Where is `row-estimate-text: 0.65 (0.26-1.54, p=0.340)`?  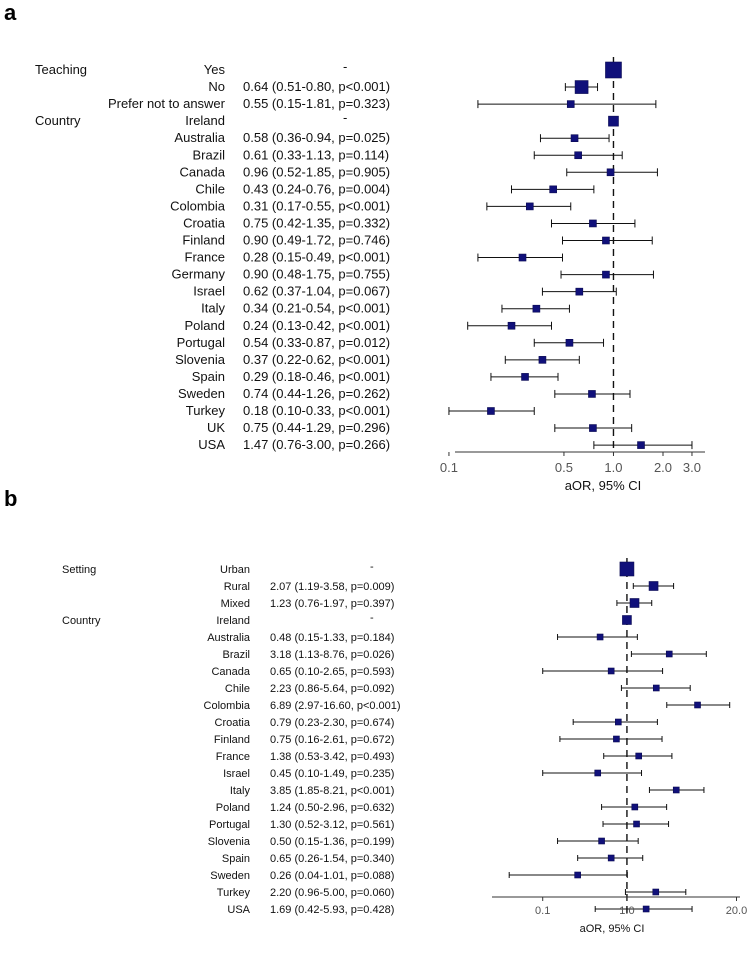 row-estimate-text: 0.65 (0.26-1.54, p=0.340) is located at coordinates (332, 859).